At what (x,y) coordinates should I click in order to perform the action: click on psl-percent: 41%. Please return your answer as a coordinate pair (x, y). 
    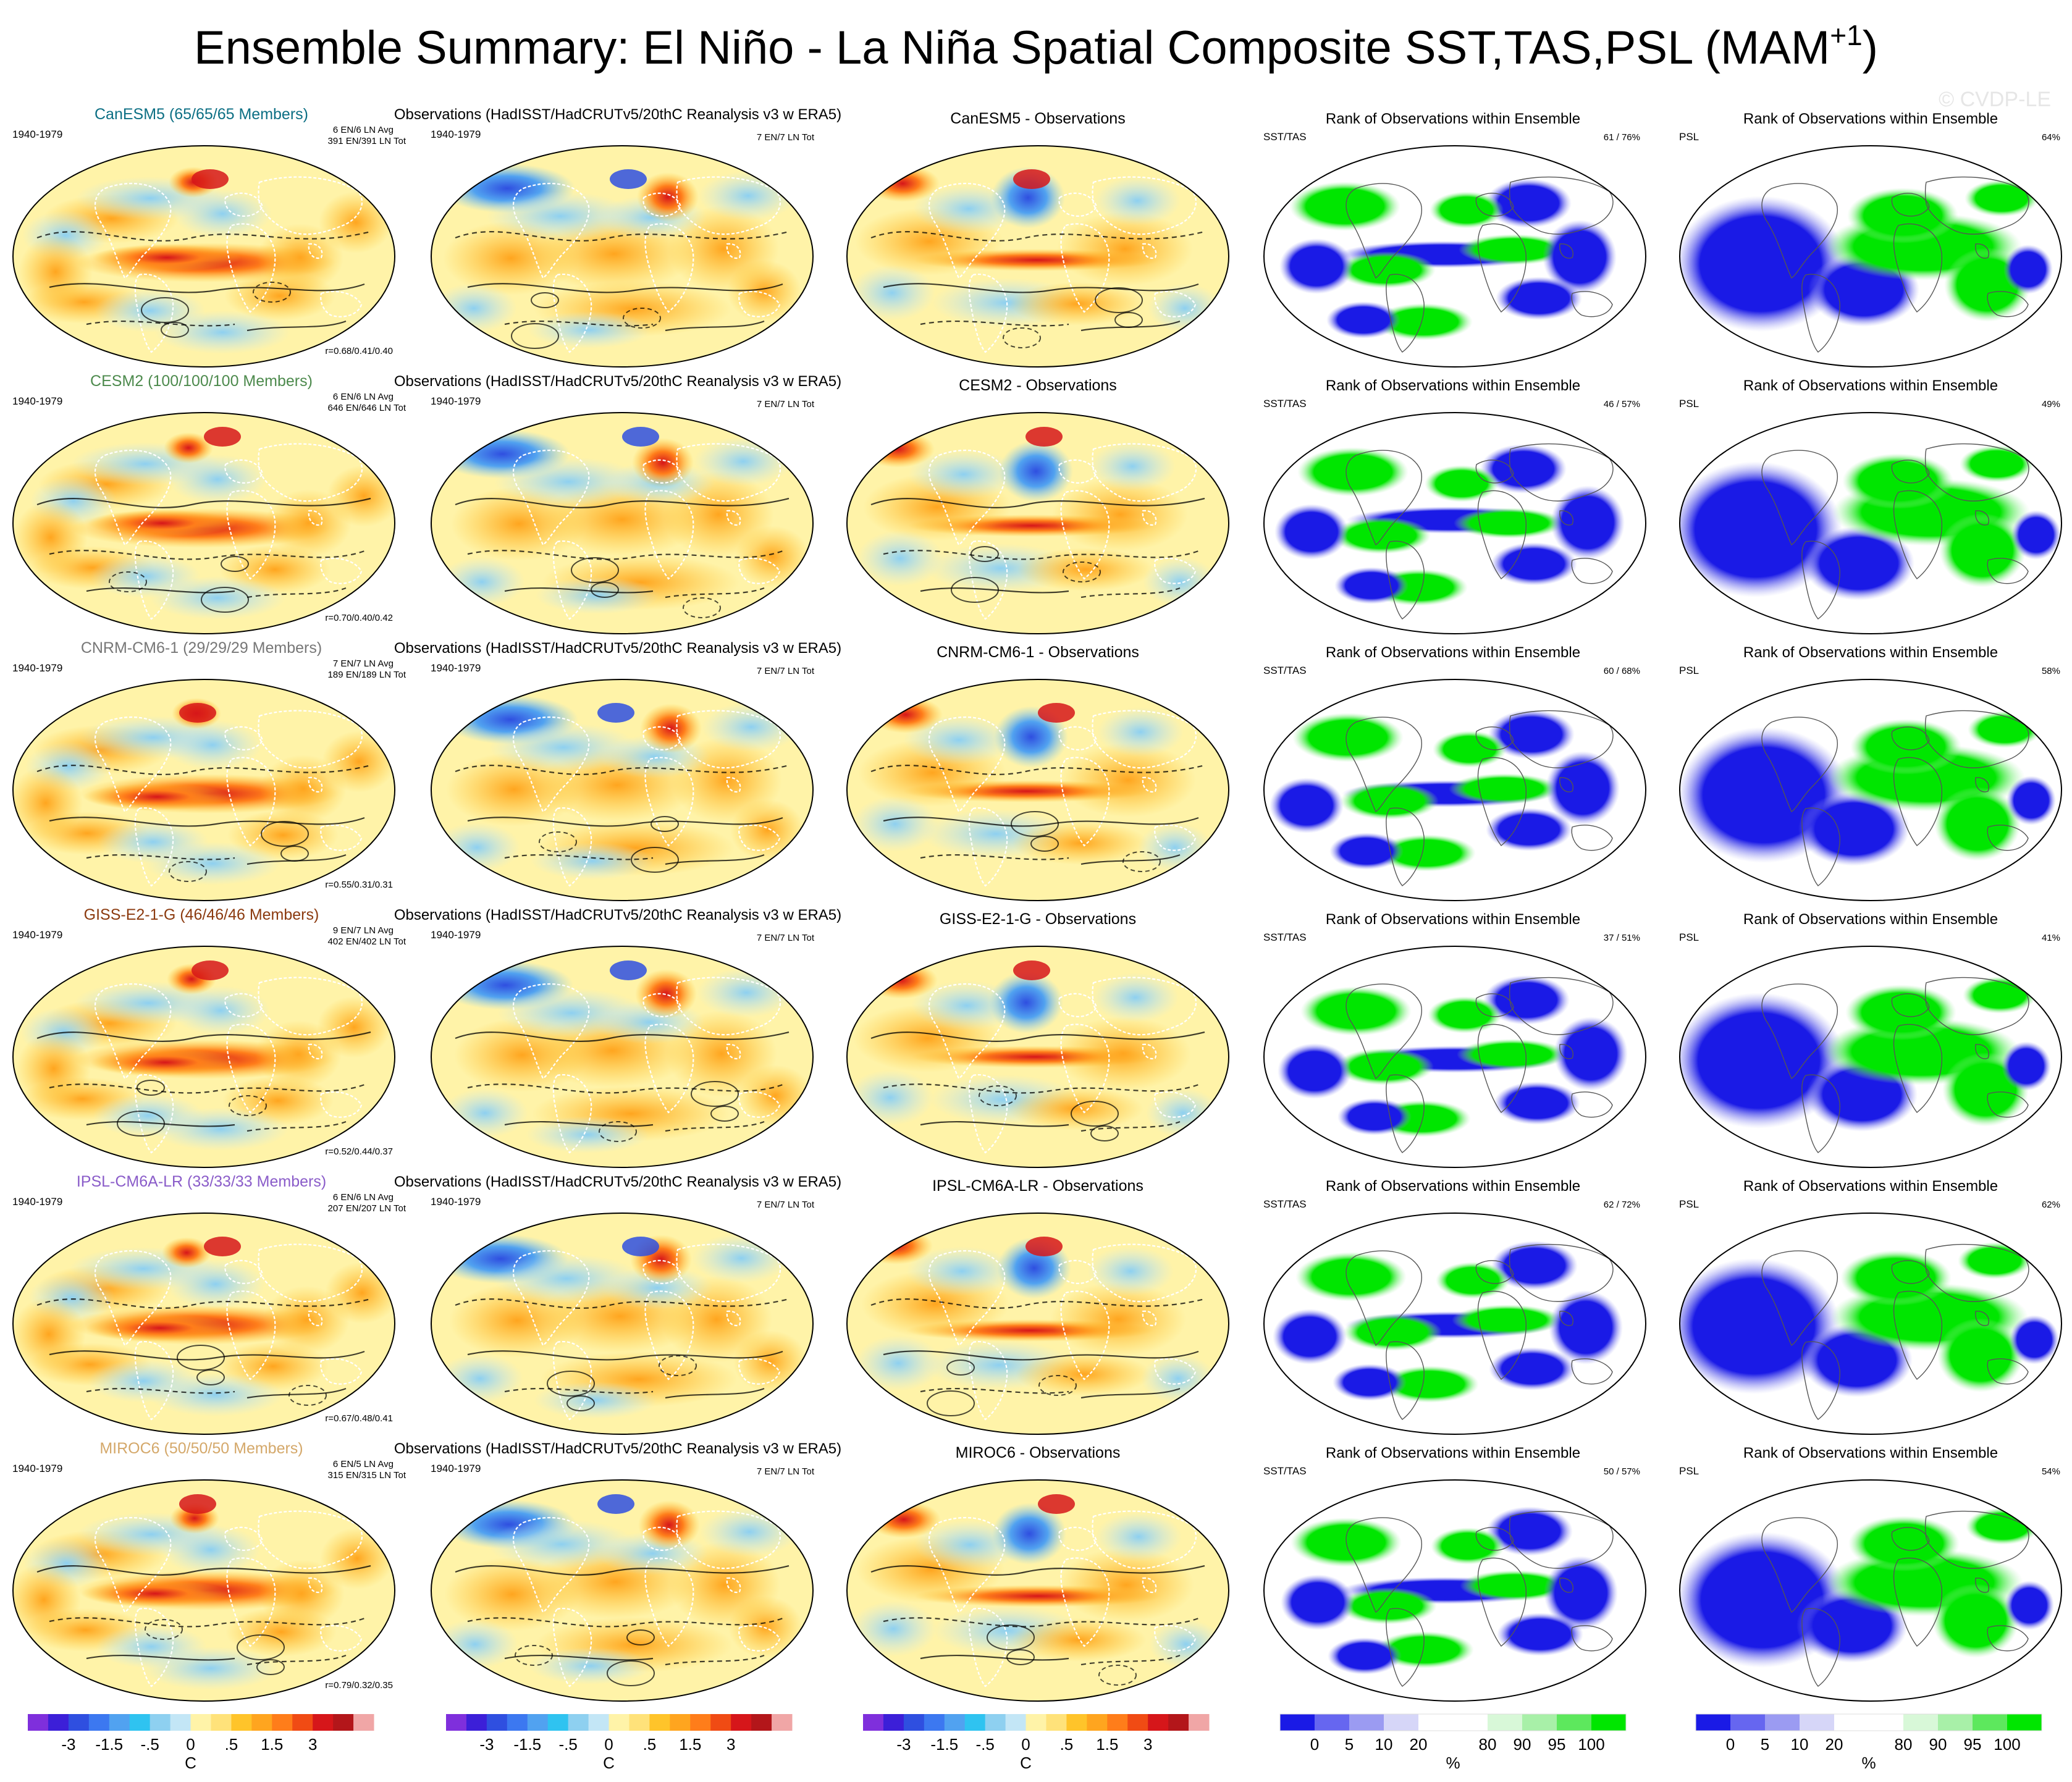
    Looking at the image, I should click on (2051, 938).